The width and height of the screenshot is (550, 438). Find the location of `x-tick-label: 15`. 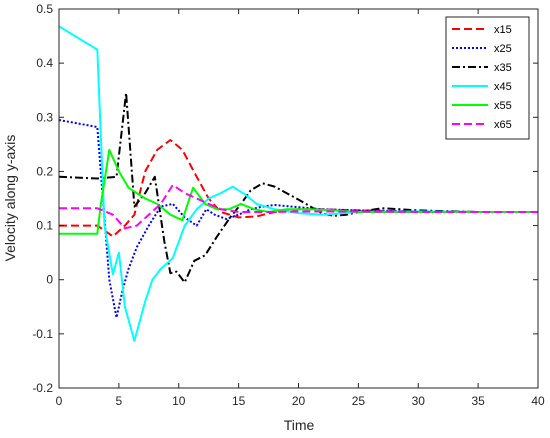

x-tick-label: 15 is located at coordinates (239, 401).